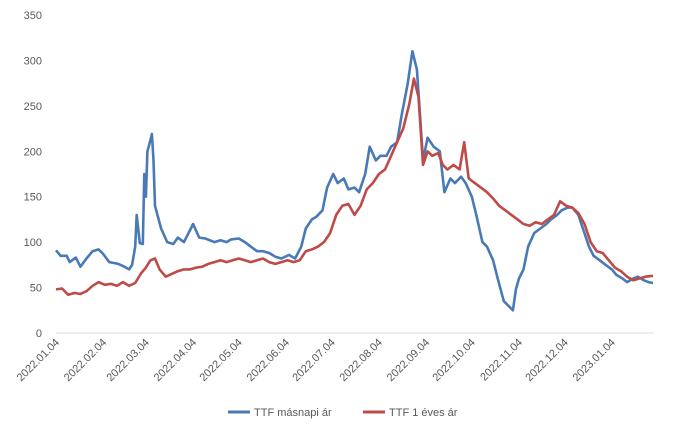 The height and width of the screenshot is (435, 679). Describe the element at coordinates (33, 175) in the screenshot. I see `y-axis-ticks: 0 50 100 150 200 250 300 350` at that location.